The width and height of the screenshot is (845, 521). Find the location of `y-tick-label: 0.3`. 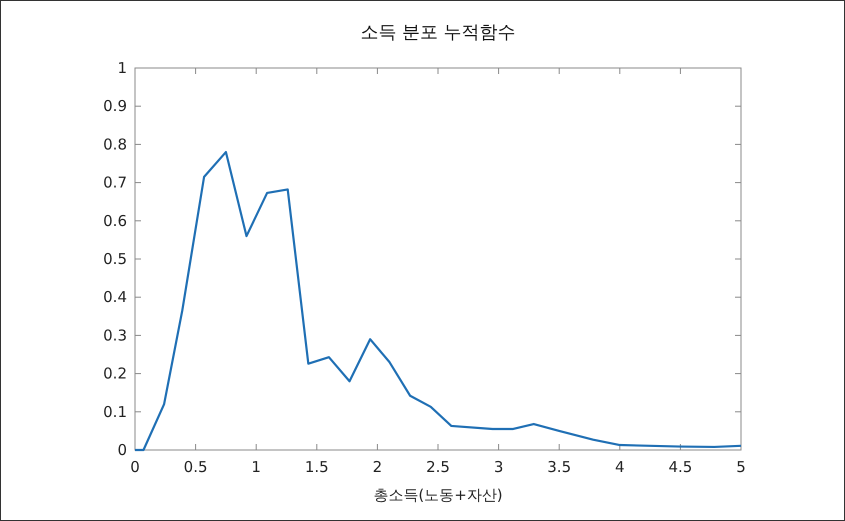

y-tick-label: 0.3 is located at coordinates (115, 335).